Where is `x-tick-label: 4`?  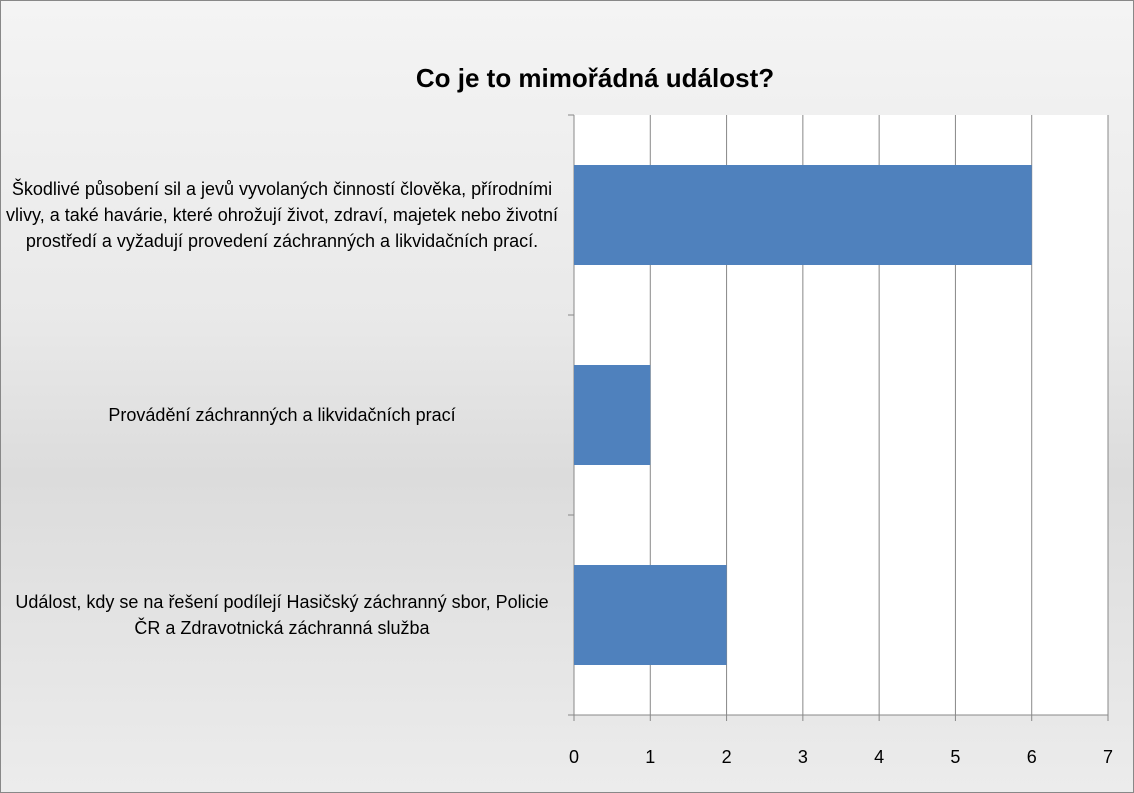
x-tick-label: 4 is located at coordinates (879, 757).